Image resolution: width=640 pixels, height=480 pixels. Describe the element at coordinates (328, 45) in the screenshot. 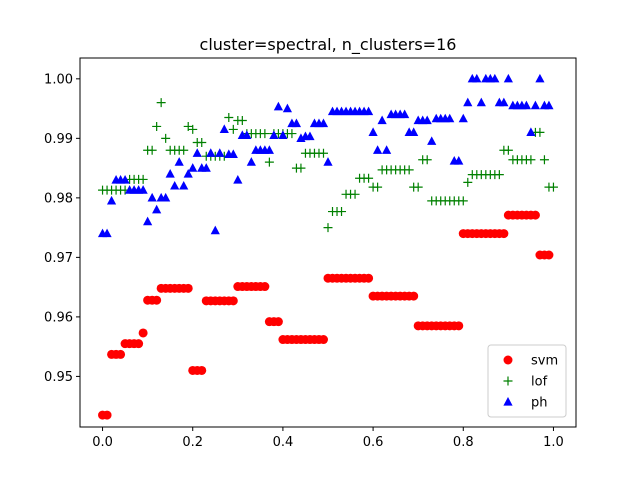

I see `chart-title: cluster=spectral, n_clusters=16` at that location.